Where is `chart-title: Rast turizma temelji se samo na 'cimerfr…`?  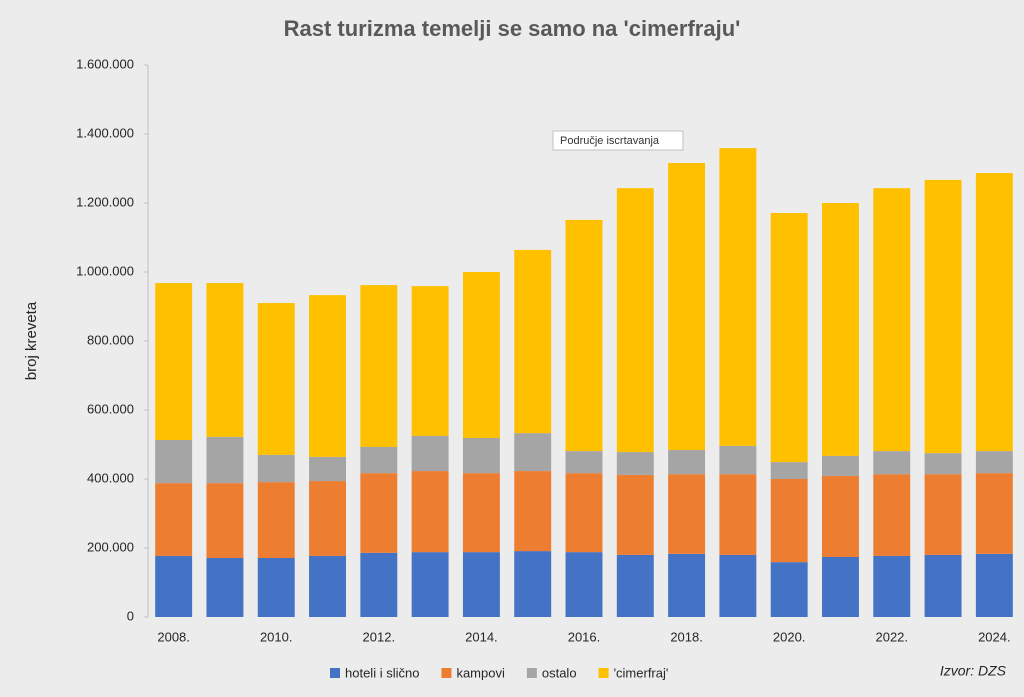 chart-title: Rast turizma temelji se samo na 'cimerfr… is located at coordinates (512, 28).